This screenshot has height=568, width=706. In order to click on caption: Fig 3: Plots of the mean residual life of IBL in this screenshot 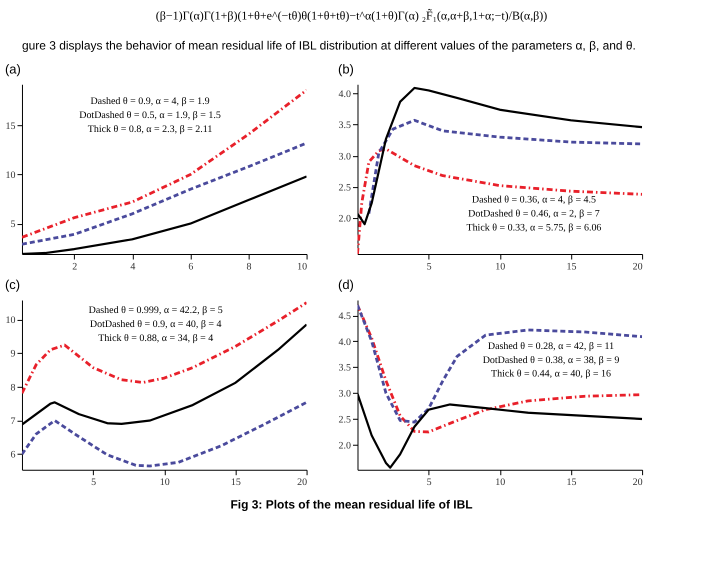, I will do `click(351, 505)`.